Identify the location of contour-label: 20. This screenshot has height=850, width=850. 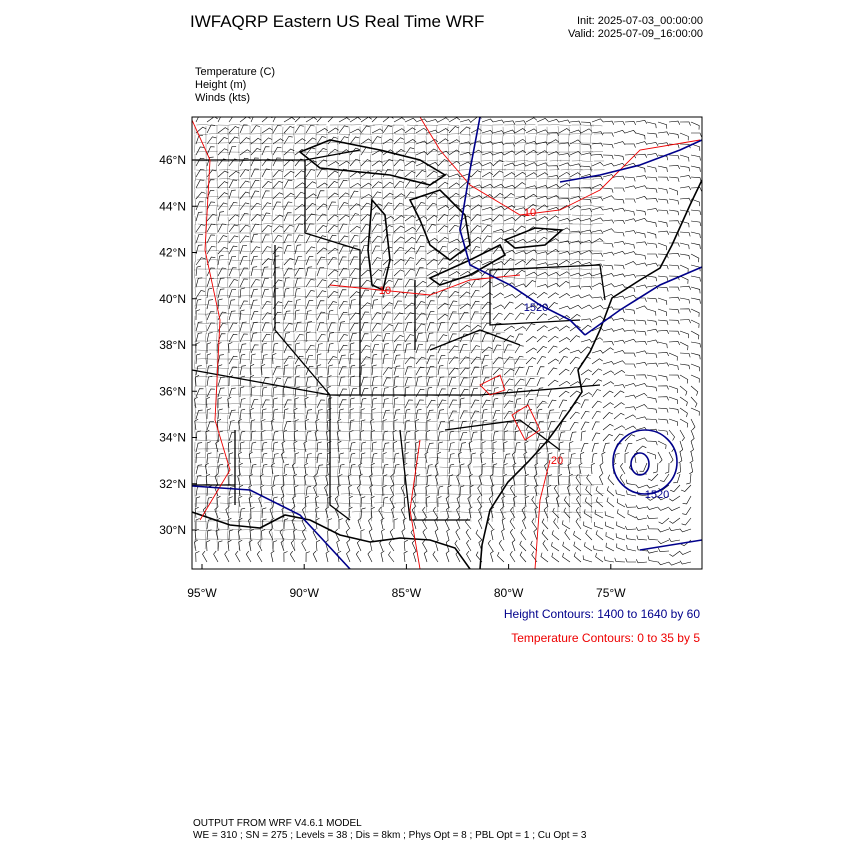
(557, 461).